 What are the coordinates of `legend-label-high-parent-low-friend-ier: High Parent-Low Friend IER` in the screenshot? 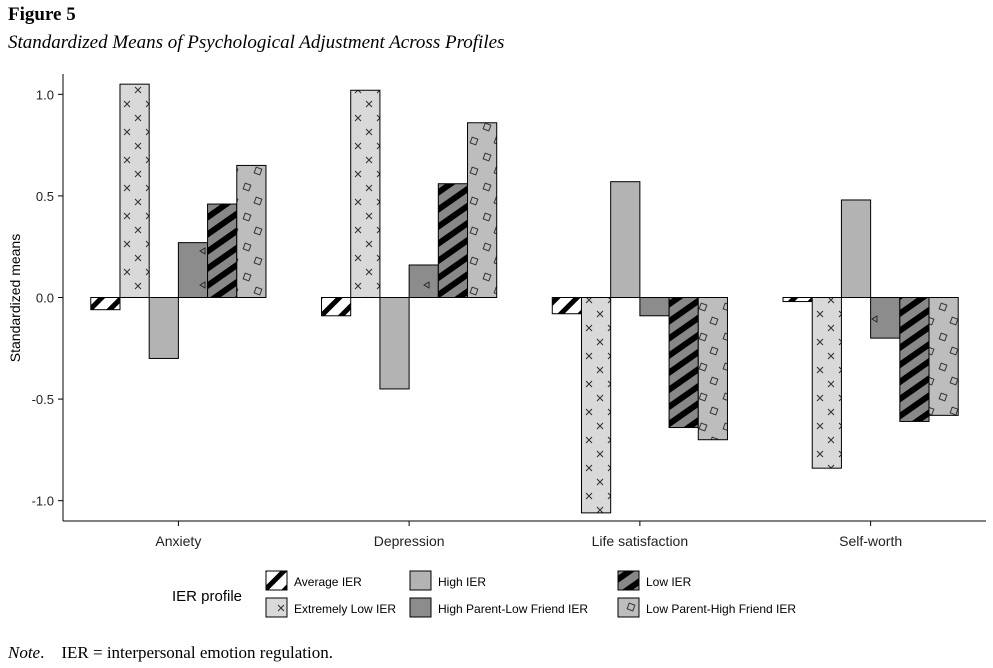 It's located at (513, 609).